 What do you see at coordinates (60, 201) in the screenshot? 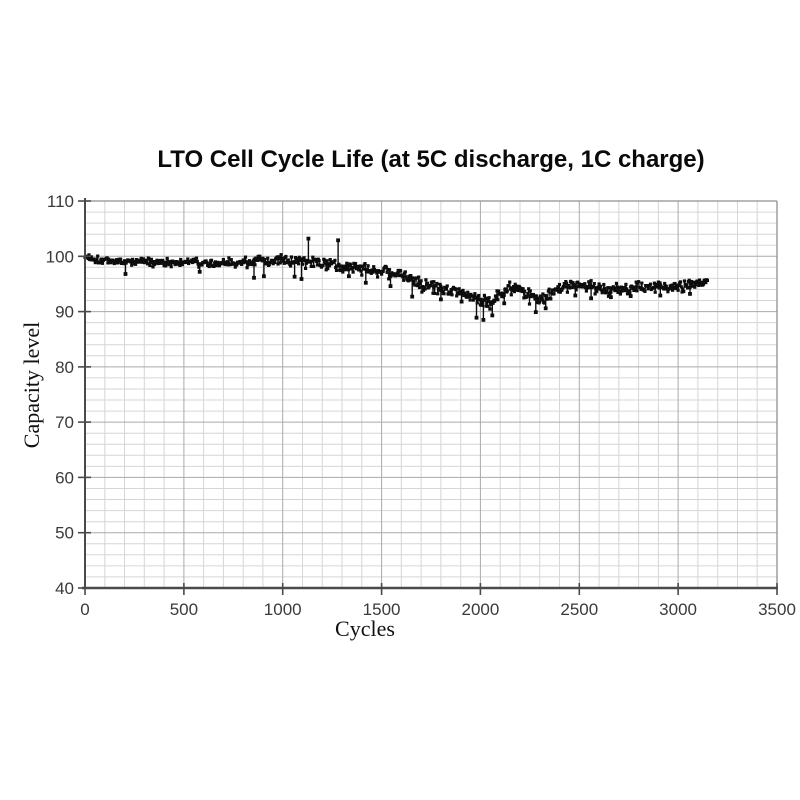
I see `y-tick-label: 110` at bounding box center [60, 201].